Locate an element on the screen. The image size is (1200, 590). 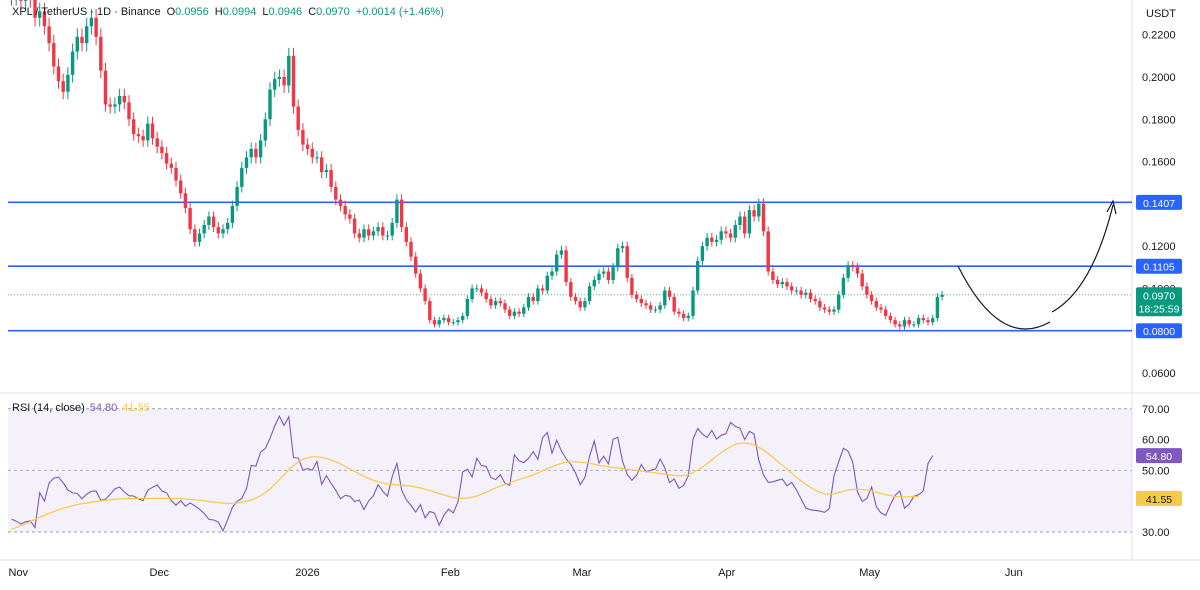
symbol-label: XPL / TetherUS · 1D · Binance is located at coordinates (86, 12).